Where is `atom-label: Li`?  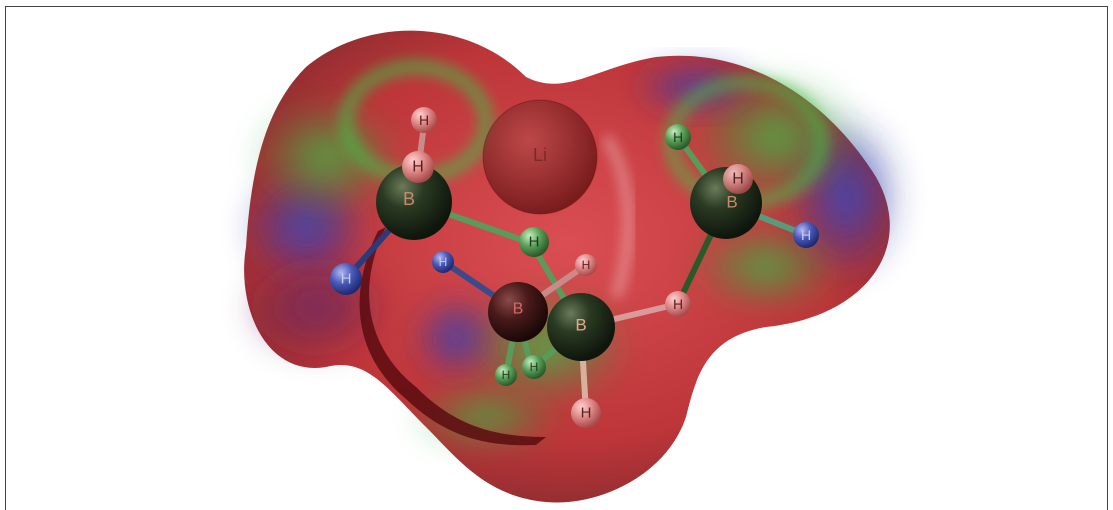 atom-label: Li is located at coordinates (540, 155).